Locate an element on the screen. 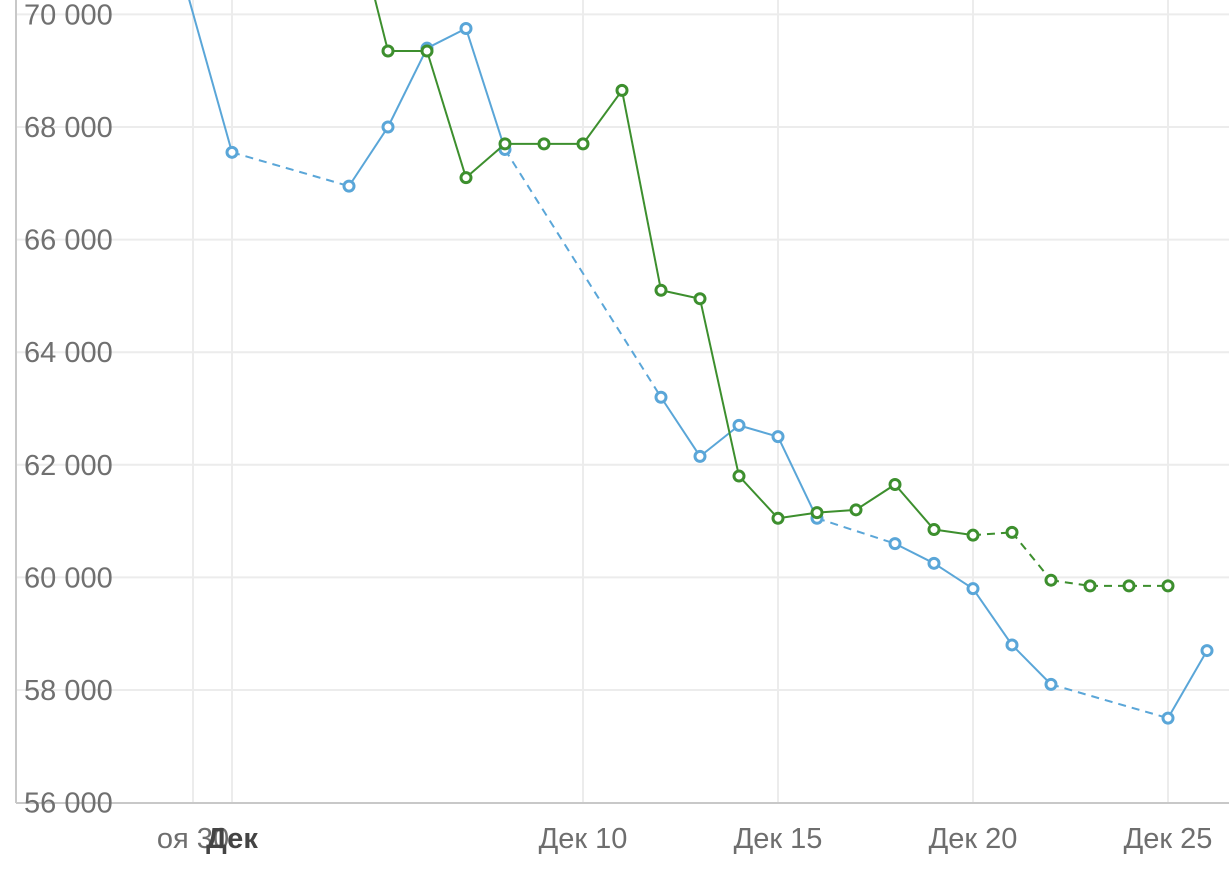 This screenshot has height=875, width=1229. y-tick-label: 66 000 is located at coordinates (68, 241).